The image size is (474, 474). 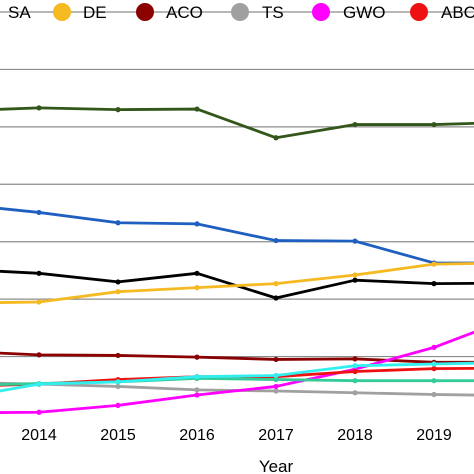 I want to click on x-tick-label: 2015, so click(x=118, y=435).